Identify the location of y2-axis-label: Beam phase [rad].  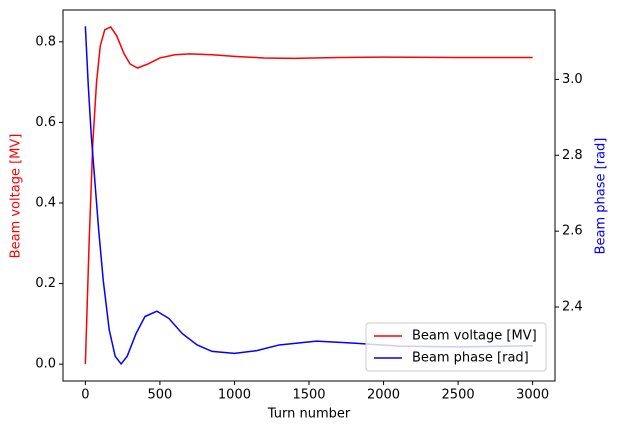
(601, 196).